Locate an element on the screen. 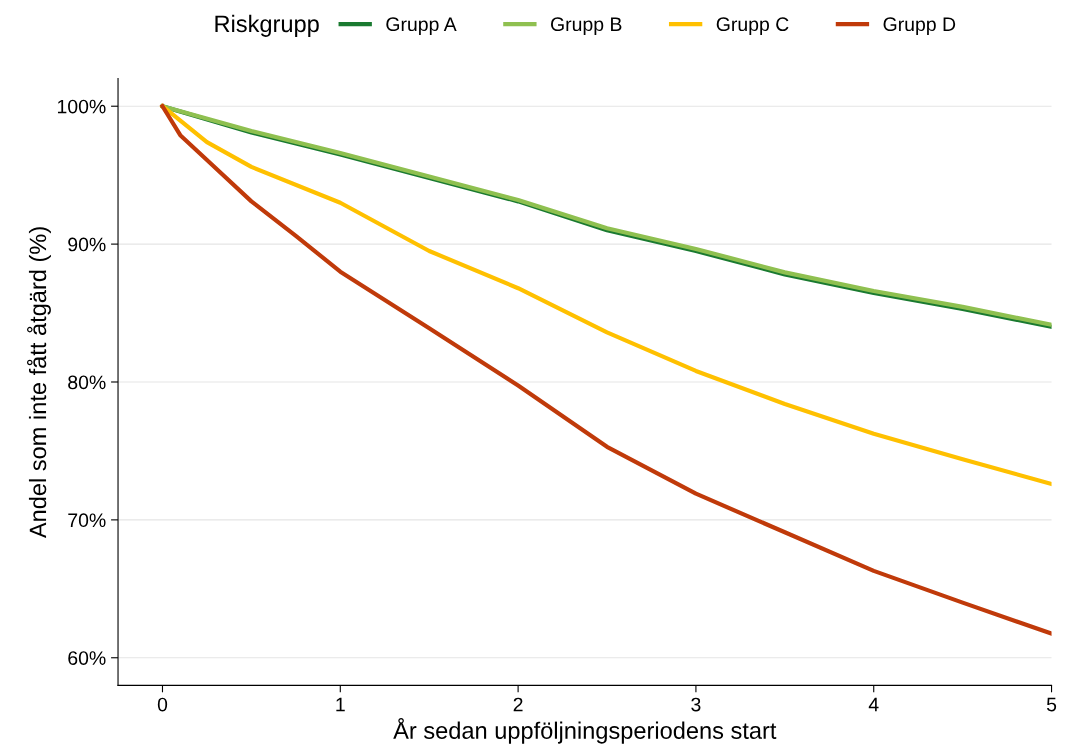 The width and height of the screenshot is (1073, 749). y-tick-label: 70% is located at coordinates (87, 520).